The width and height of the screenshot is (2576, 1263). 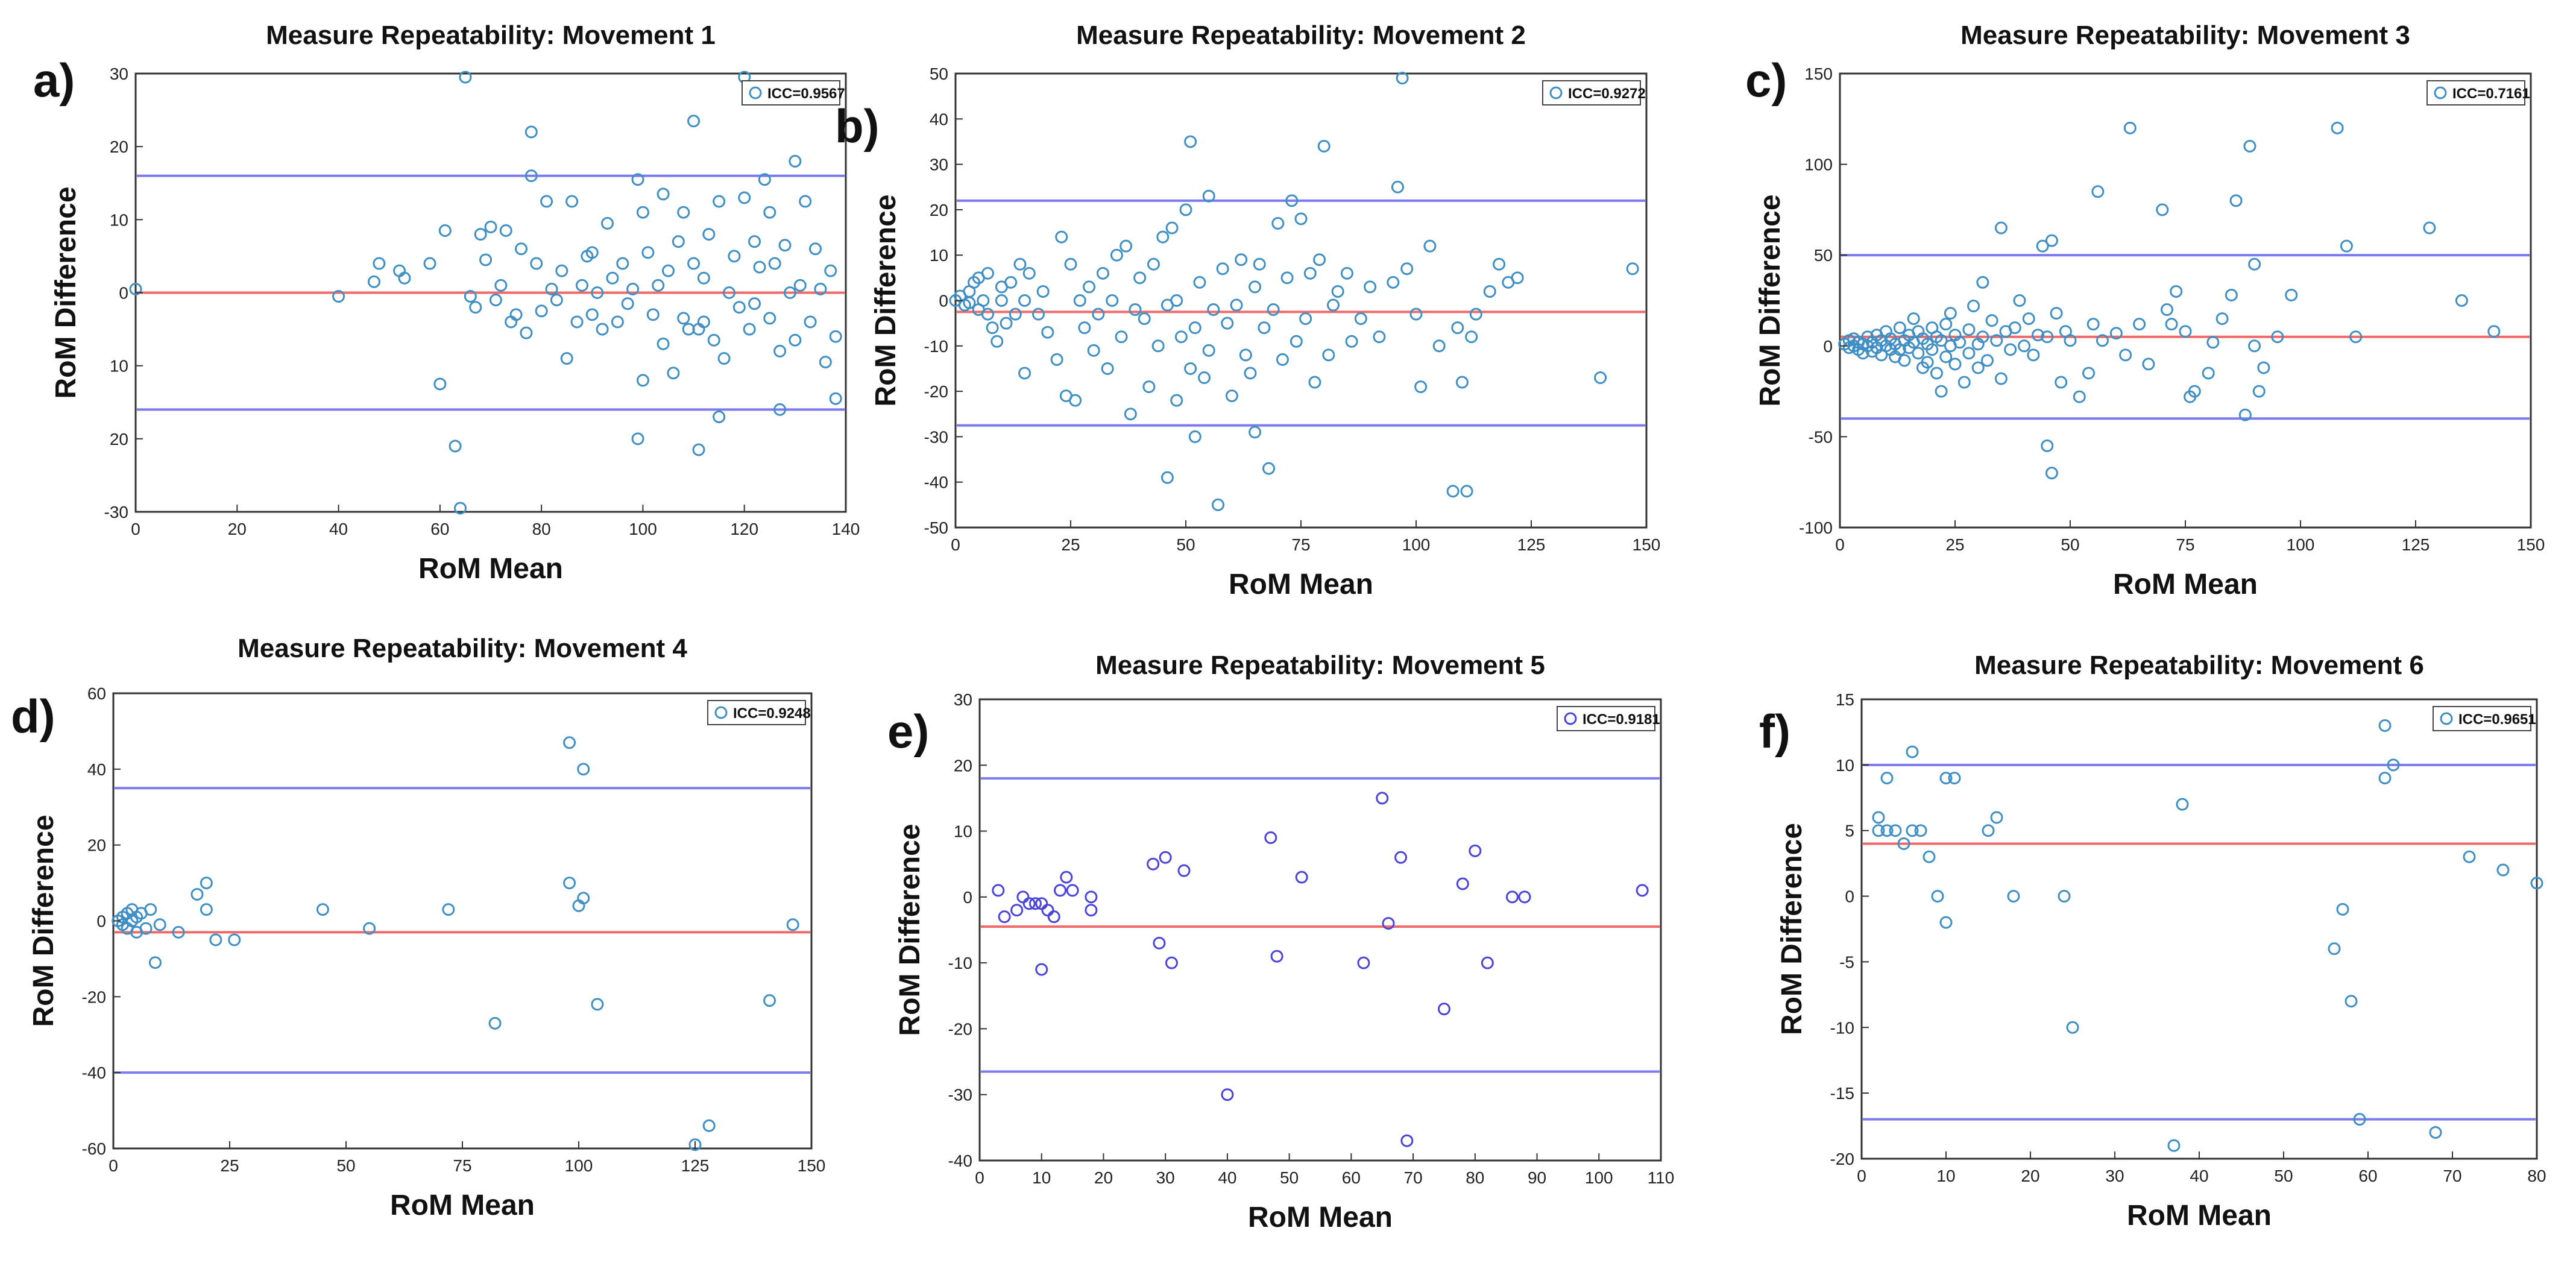 What do you see at coordinates (1320, 1217) in the screenshot?
I see `x-axis-label: RoM Mean` at bounding box center [1320, 1217].